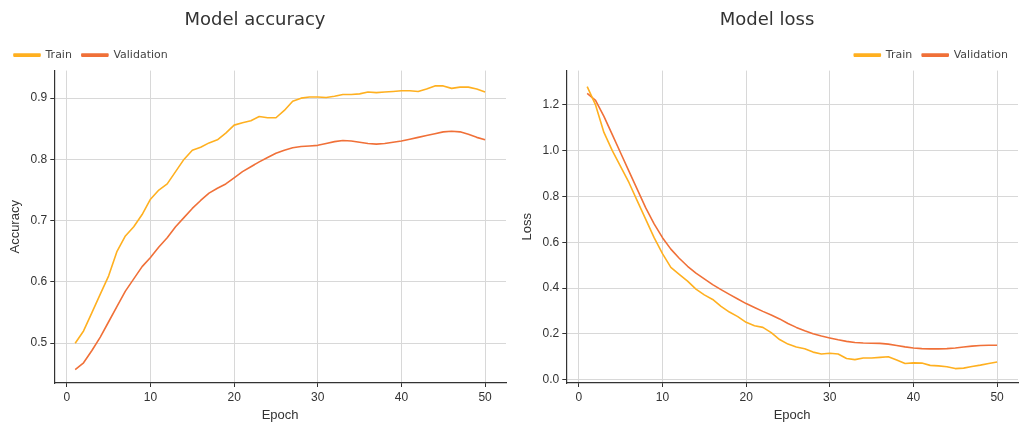  Describe the element at coordinates (767, 19) in the screenshot. I see `chart-title: Model loss` at that location.